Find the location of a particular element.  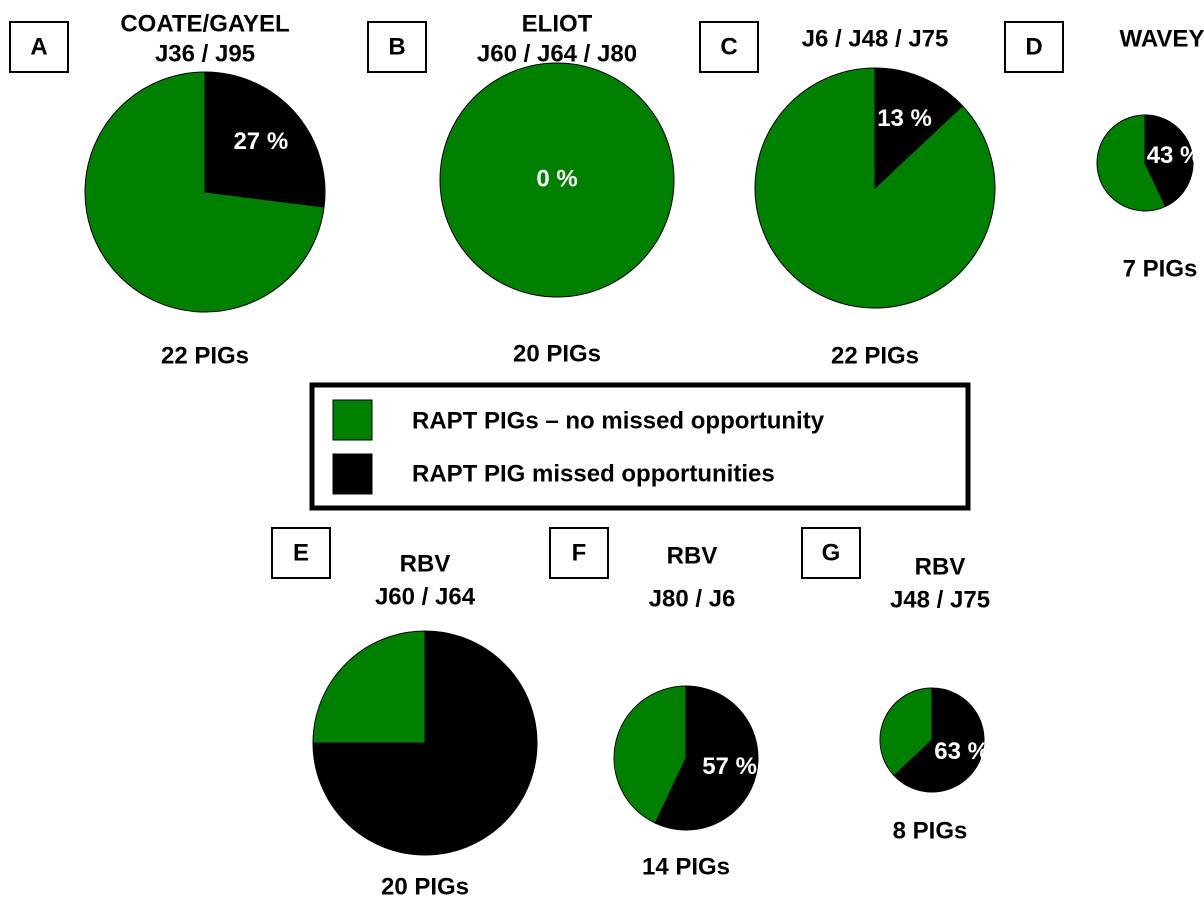

panel-label: C is located at coordinates (728, 46).